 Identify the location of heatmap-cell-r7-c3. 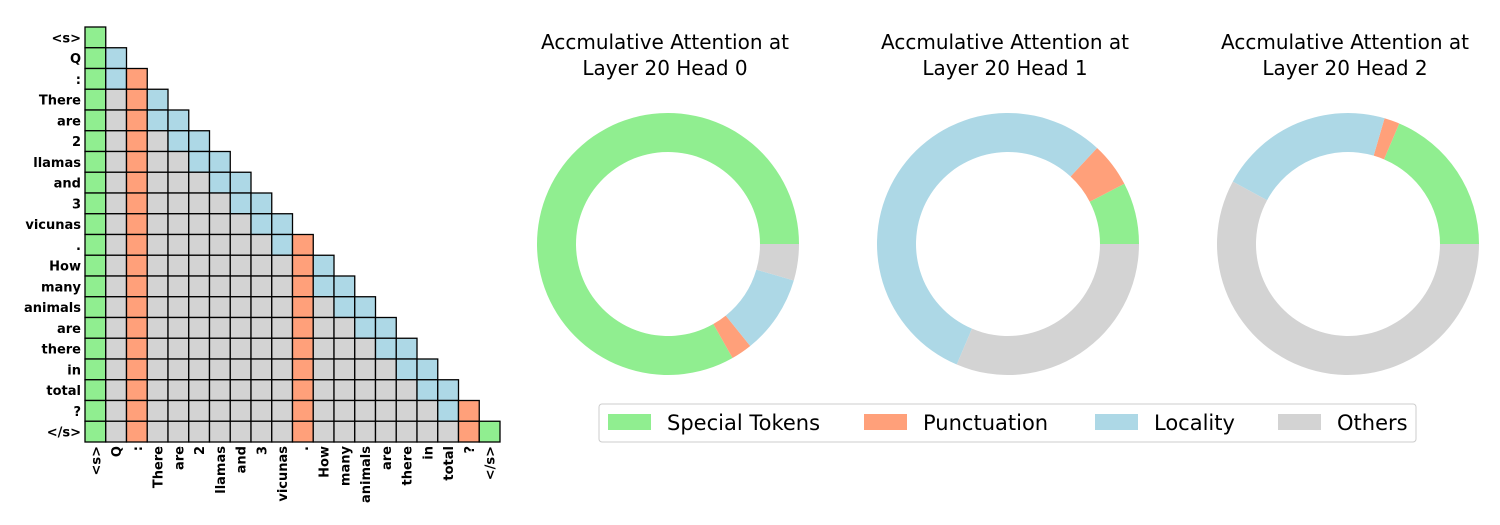
(157, 182).